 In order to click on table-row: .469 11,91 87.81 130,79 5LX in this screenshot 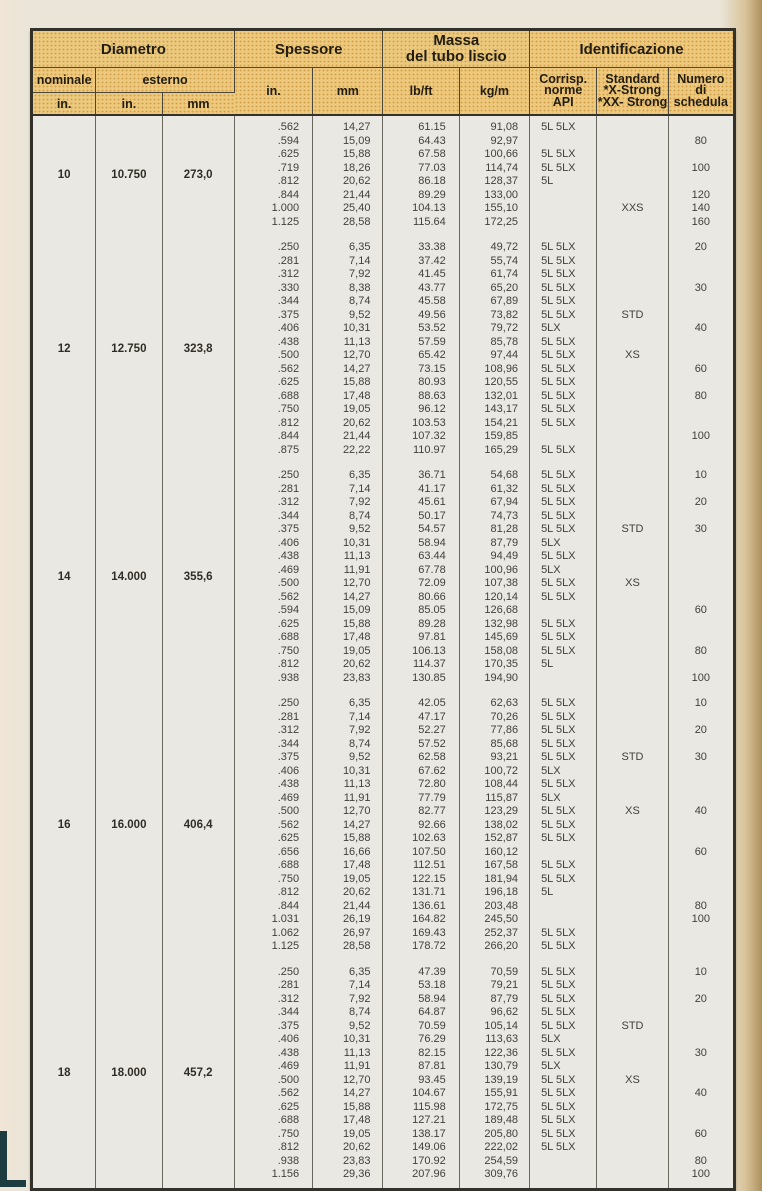, I will do `click(383, 1067)`.